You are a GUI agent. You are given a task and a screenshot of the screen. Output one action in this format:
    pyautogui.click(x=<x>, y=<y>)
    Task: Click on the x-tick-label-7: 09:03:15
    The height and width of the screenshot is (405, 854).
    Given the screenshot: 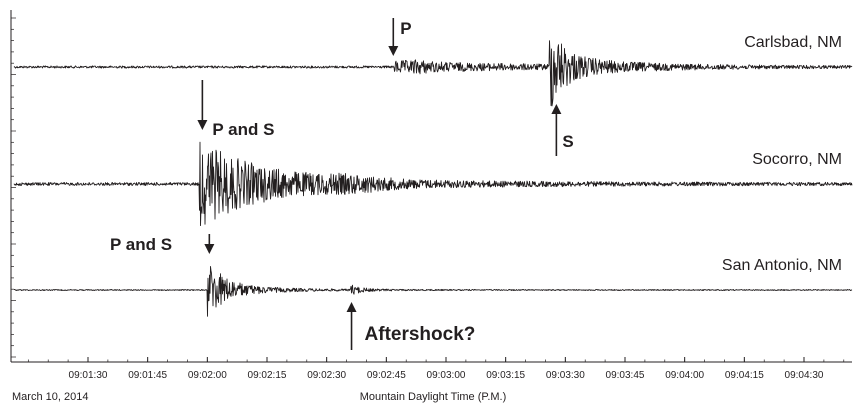 What is the action you would take?
    pyautogui.click(x=505, y=375)
    